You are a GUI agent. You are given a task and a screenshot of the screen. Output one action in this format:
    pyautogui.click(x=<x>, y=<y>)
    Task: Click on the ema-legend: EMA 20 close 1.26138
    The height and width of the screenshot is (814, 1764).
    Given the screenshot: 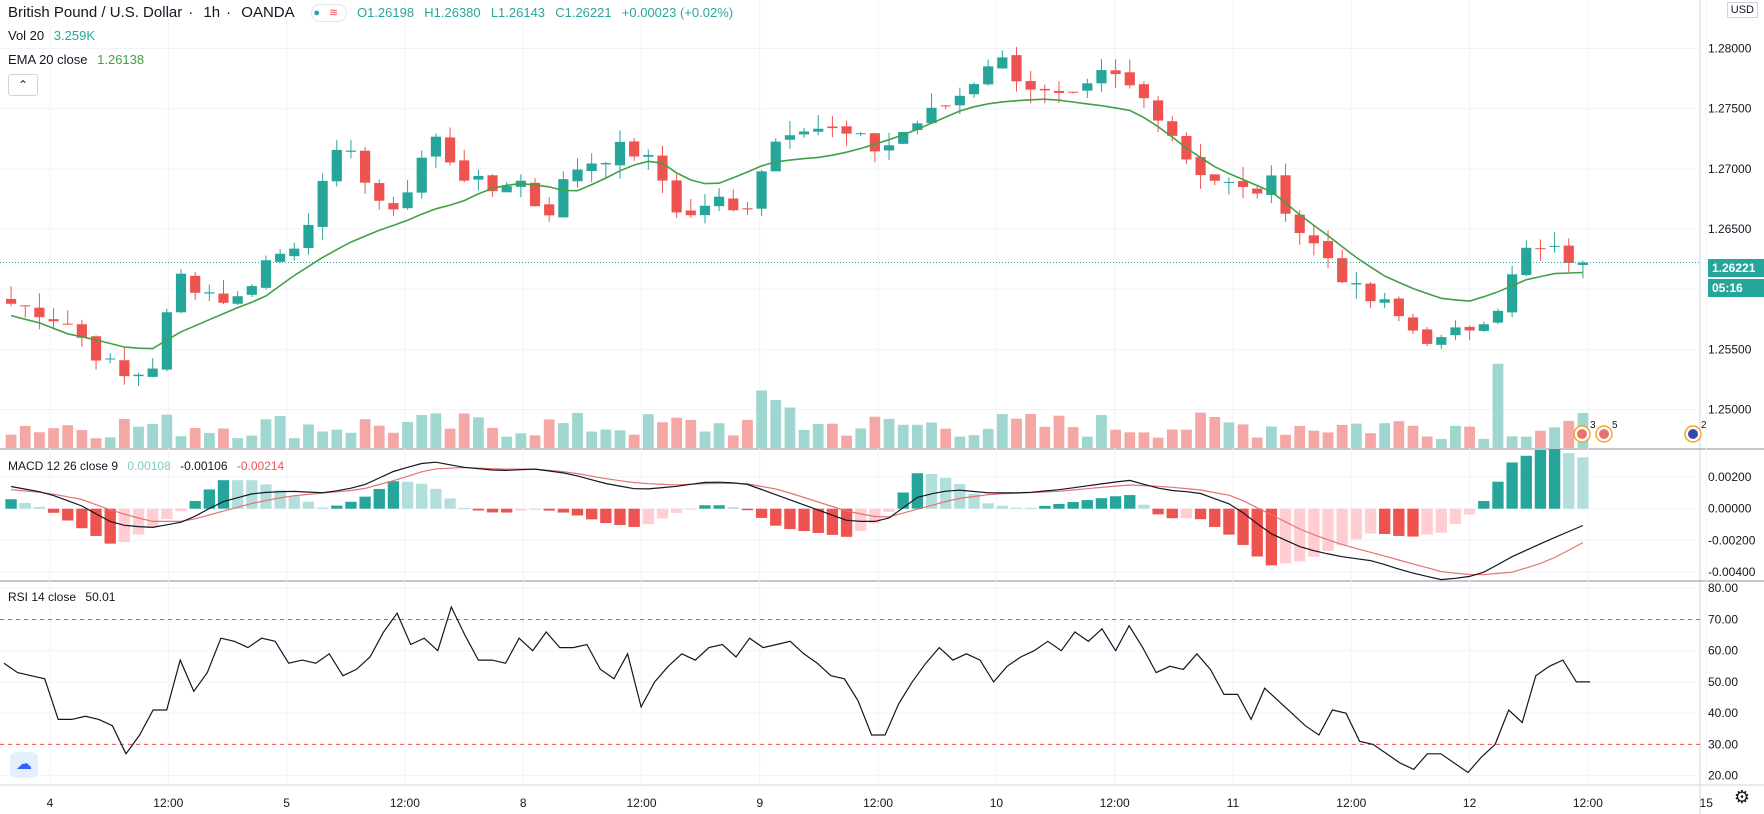 What is the action you would take?
    pyautogui.click(x=79, y=59)
    